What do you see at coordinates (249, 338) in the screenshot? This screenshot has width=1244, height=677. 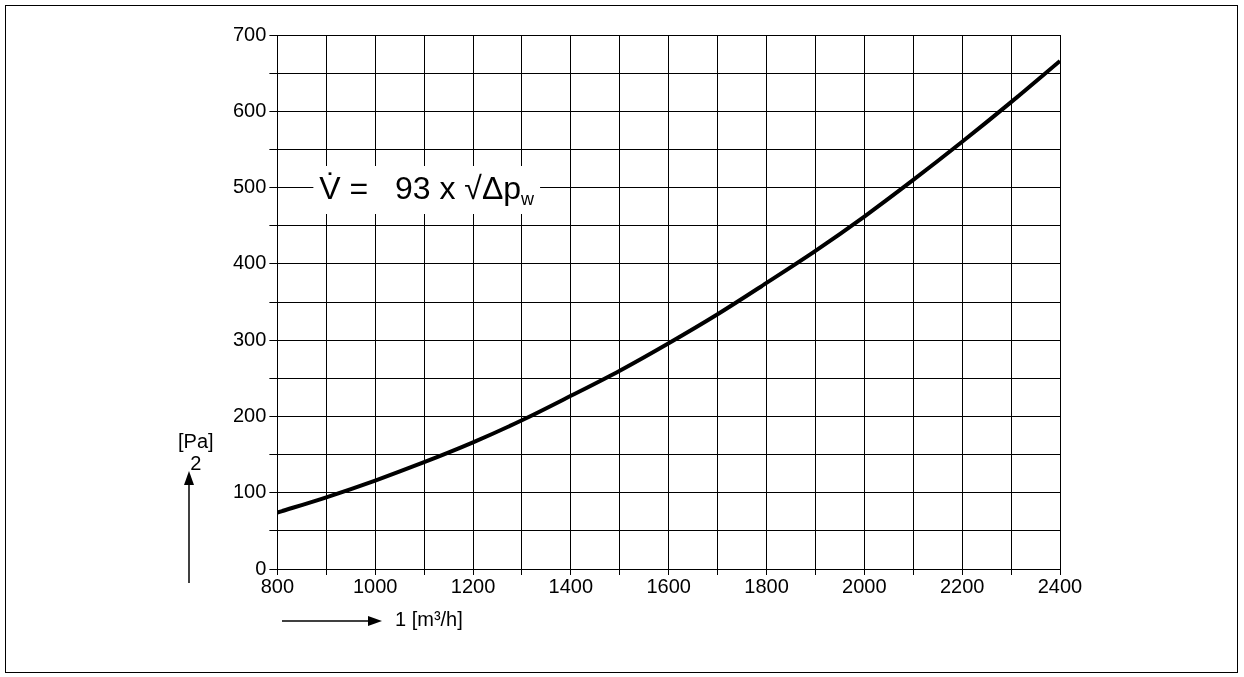 I see `y-tick-label: 300` at bounding box center [249, 338].